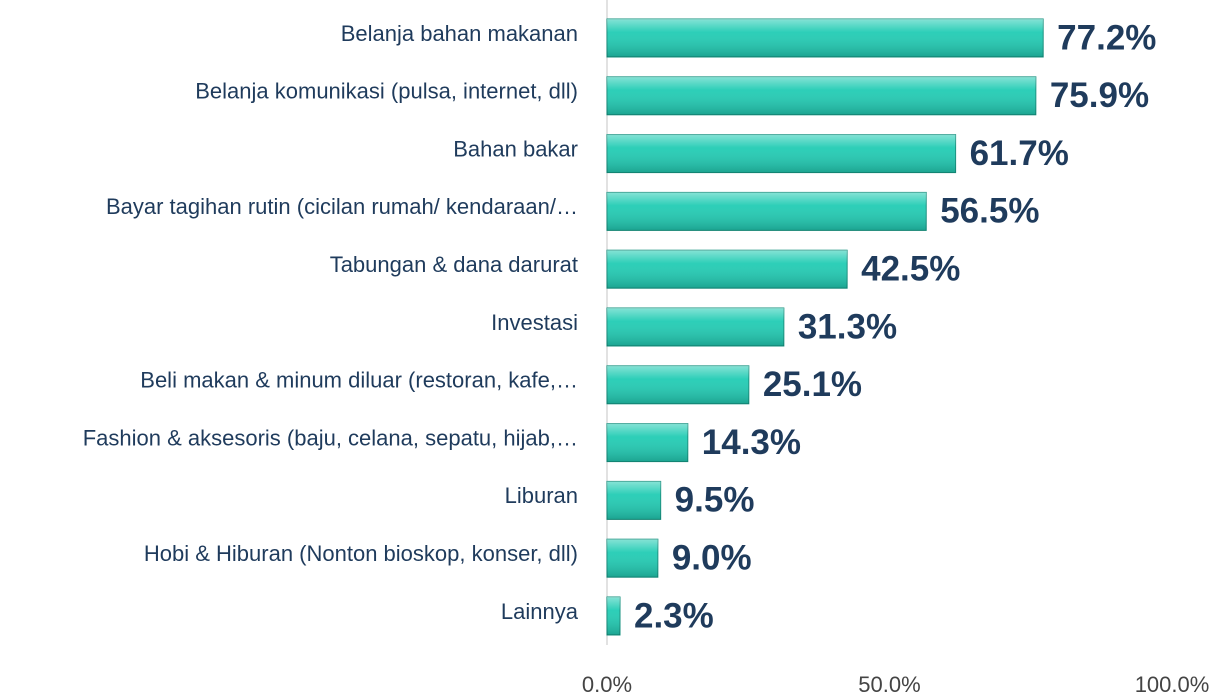  I want to click on category-label: Bahan bakar, so click(515, 148).